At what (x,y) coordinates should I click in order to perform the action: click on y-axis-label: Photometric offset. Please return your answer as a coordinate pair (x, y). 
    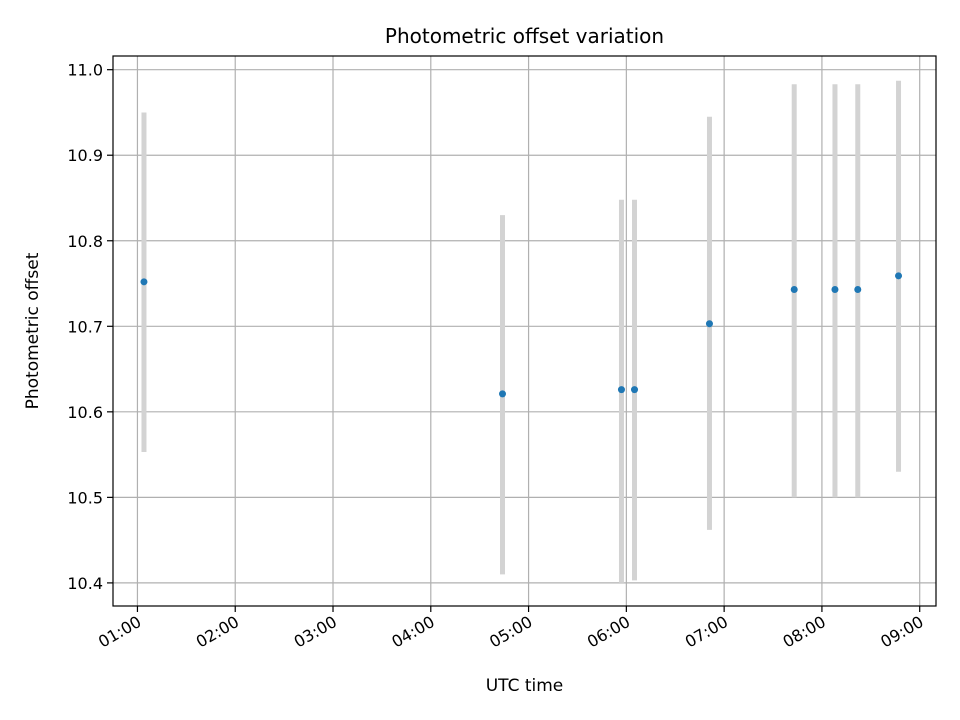
    Looking at the image, I should click on (33, 330).